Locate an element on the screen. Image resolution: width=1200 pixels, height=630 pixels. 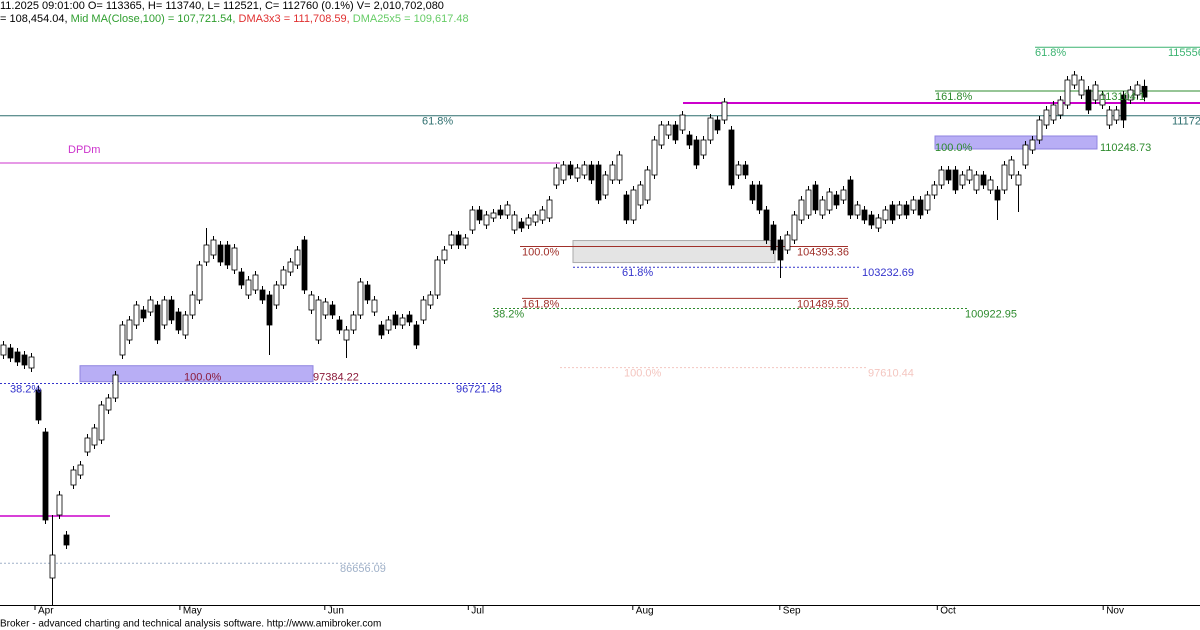
level-value: 104393.36 is located at coordinates (823, 252).